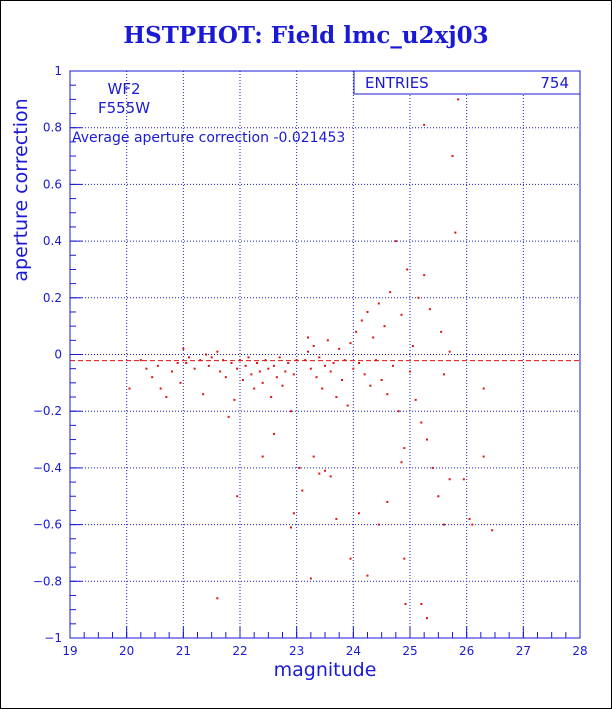  Describe the element at coordinates (52, 184) in the screenshot. I see `y-tick-label: 0.6` at that location.